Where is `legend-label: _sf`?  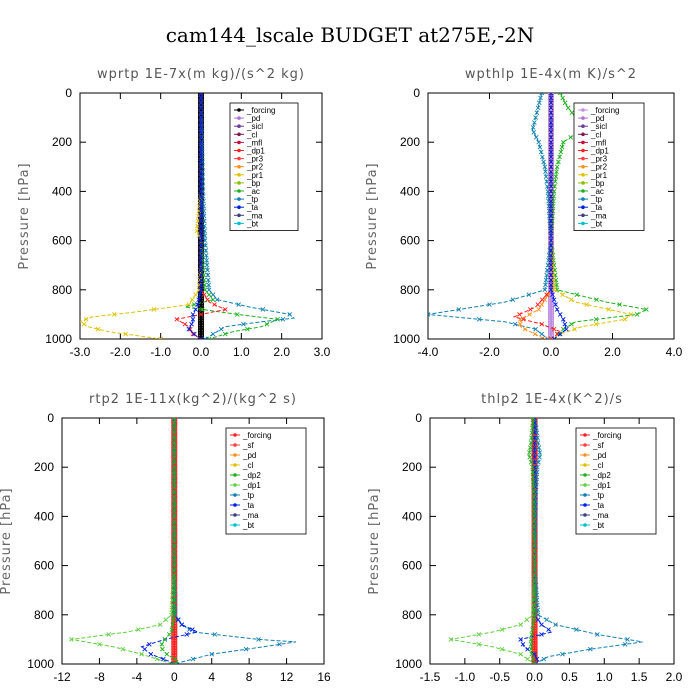
legend-label: _sf is located at coordinates (248, 445).